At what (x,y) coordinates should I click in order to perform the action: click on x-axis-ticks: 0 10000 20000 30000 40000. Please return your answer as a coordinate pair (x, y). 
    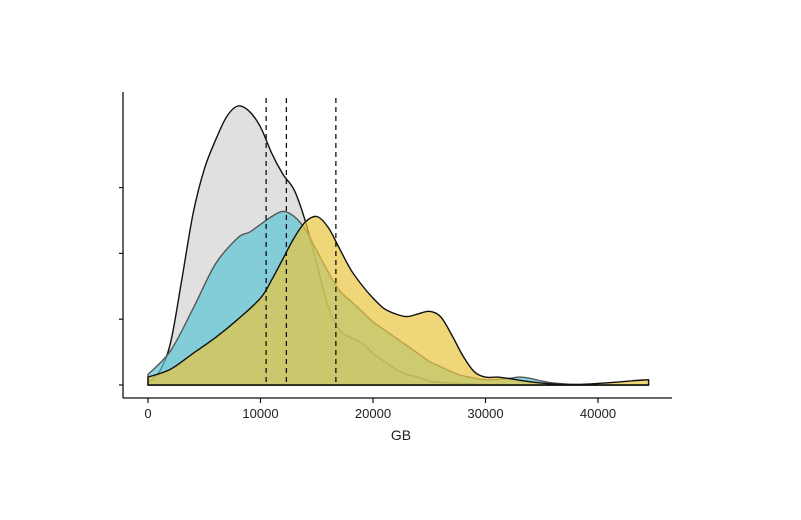
    Looking at the image, I should click on (380, 409).